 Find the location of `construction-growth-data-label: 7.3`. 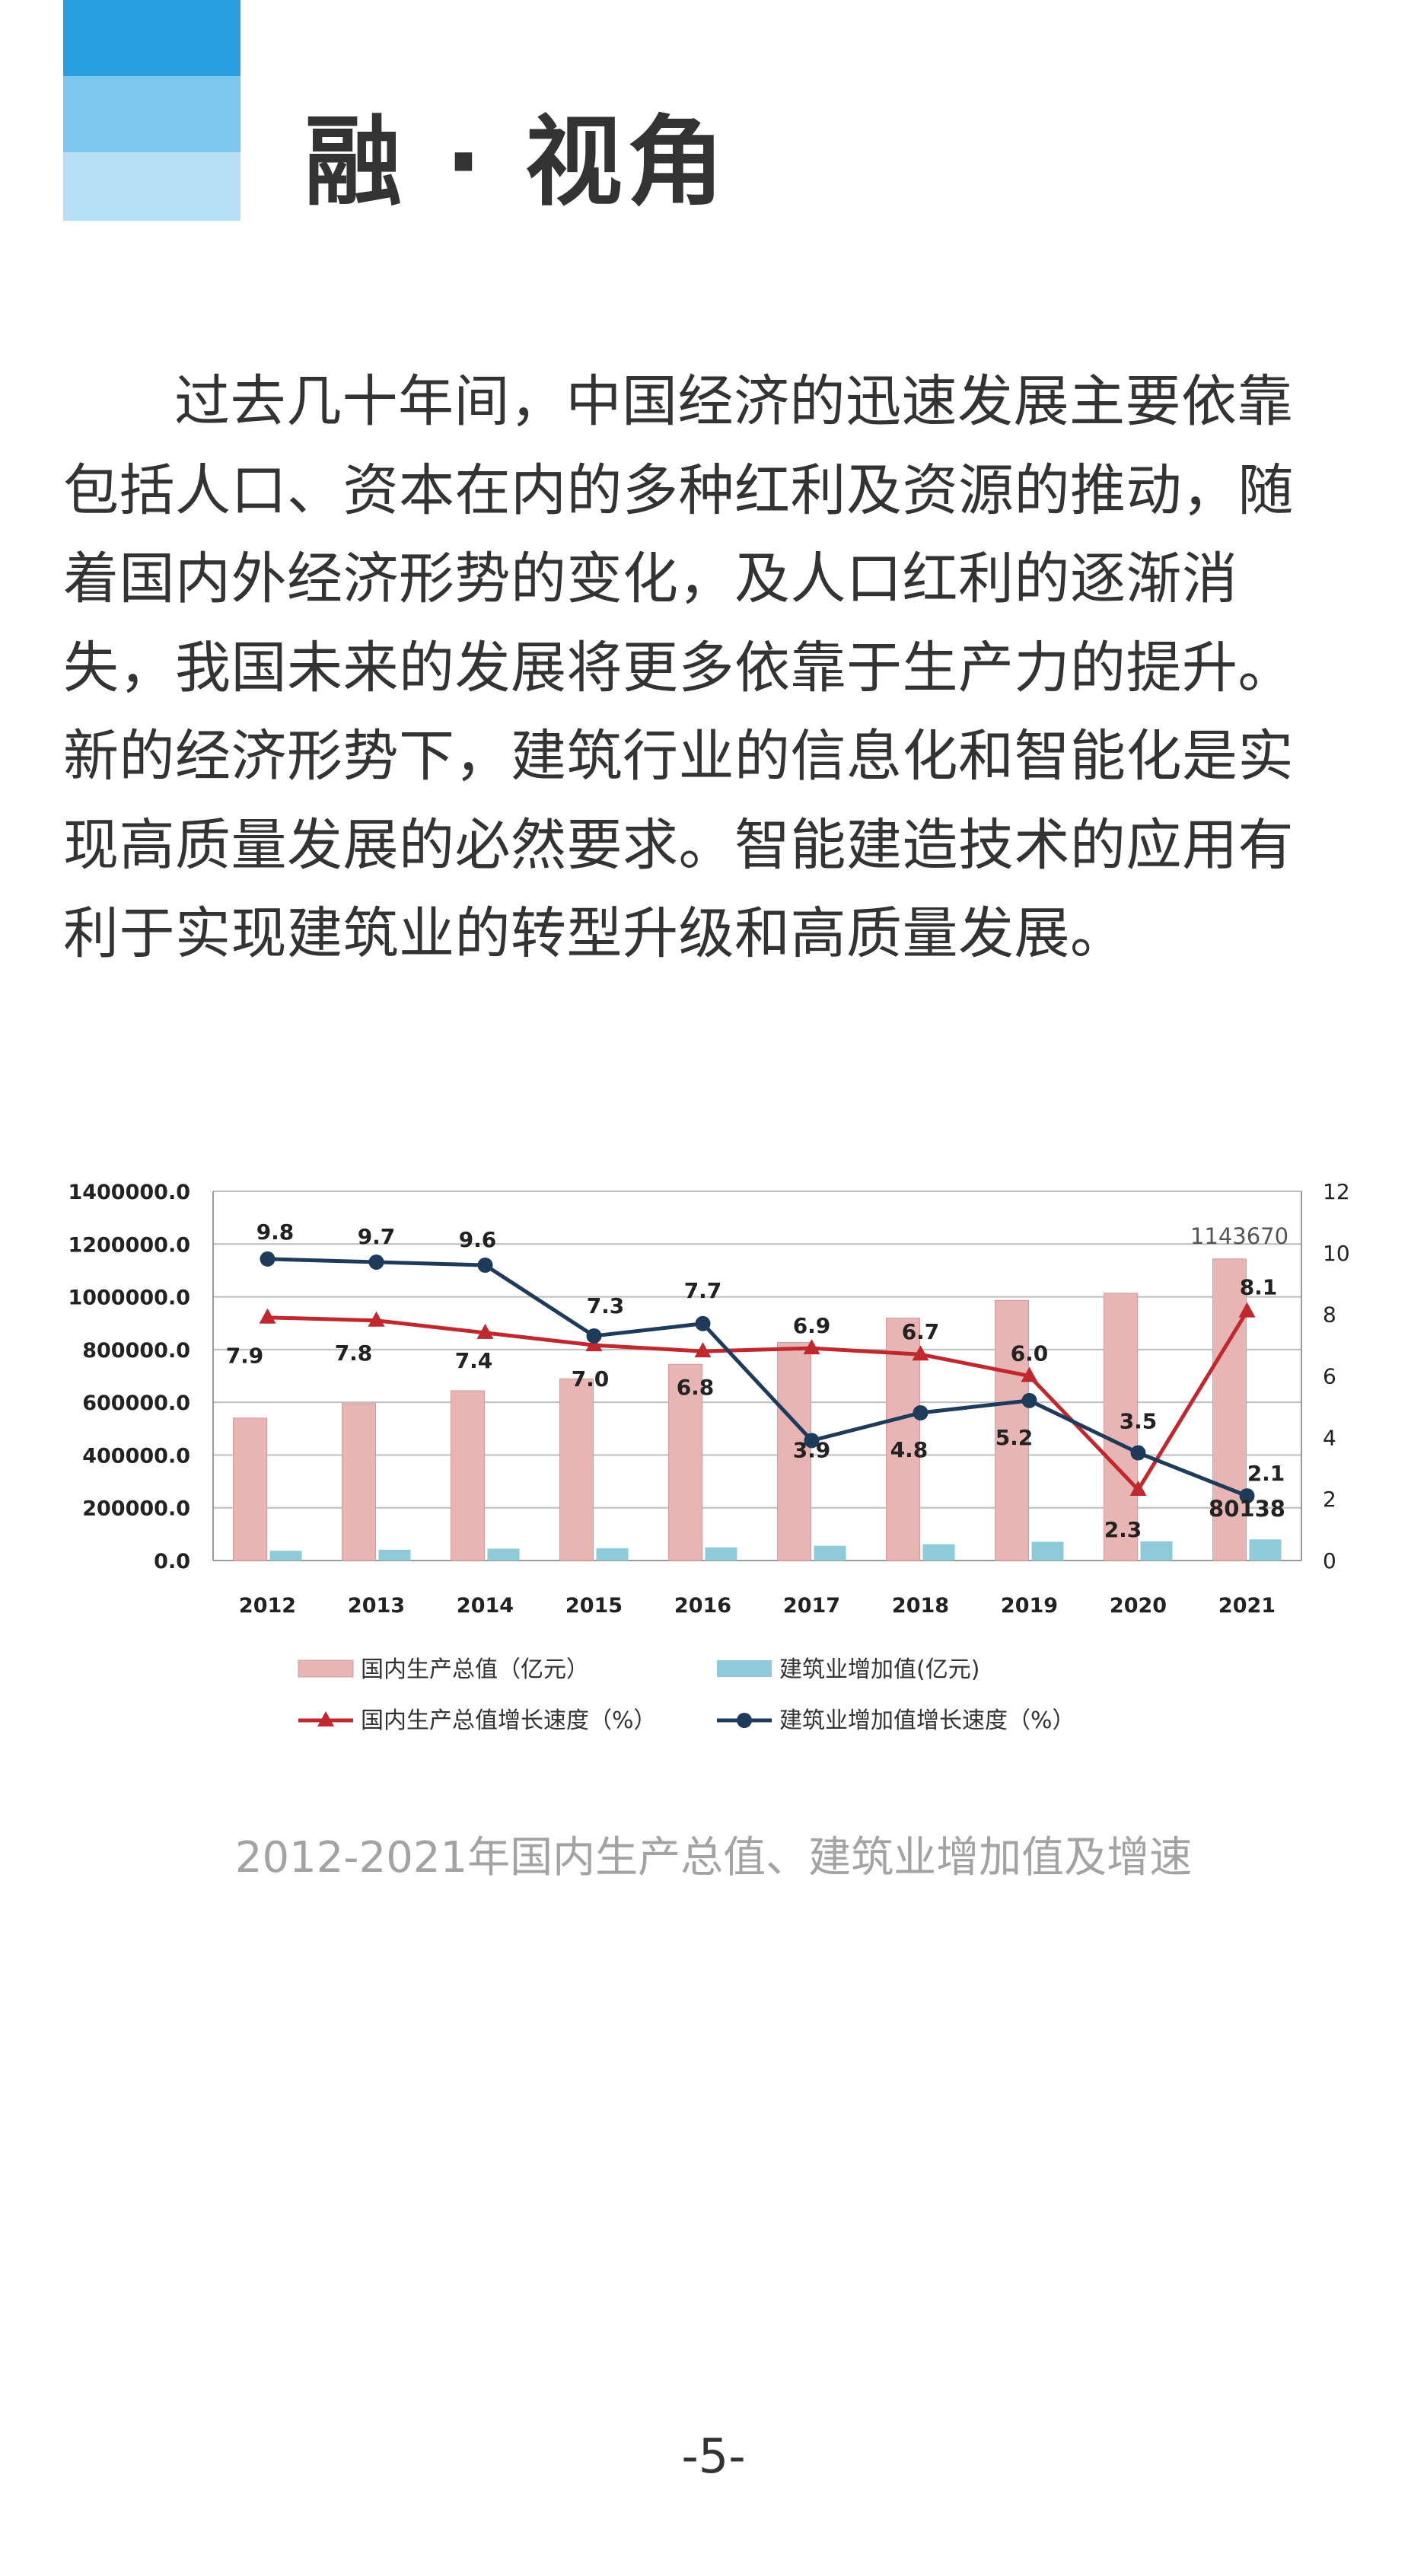

construction-growth-data-label: 7.3 is located at coordinates (606, 1305).